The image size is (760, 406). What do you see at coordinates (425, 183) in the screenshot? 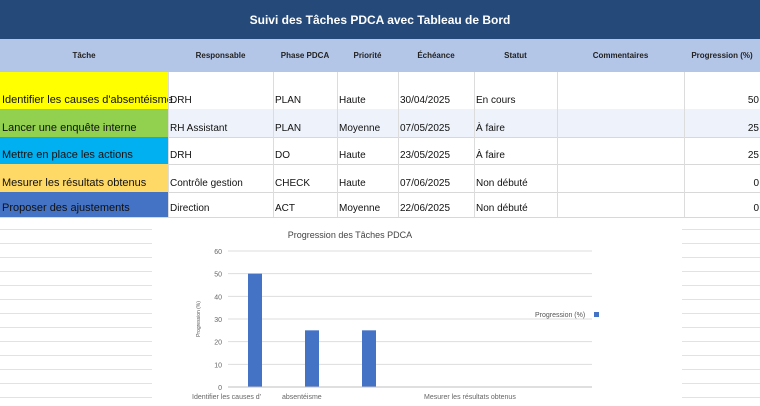
I see `cell-due: 07/06/2025` at bounding box center [425, 183].